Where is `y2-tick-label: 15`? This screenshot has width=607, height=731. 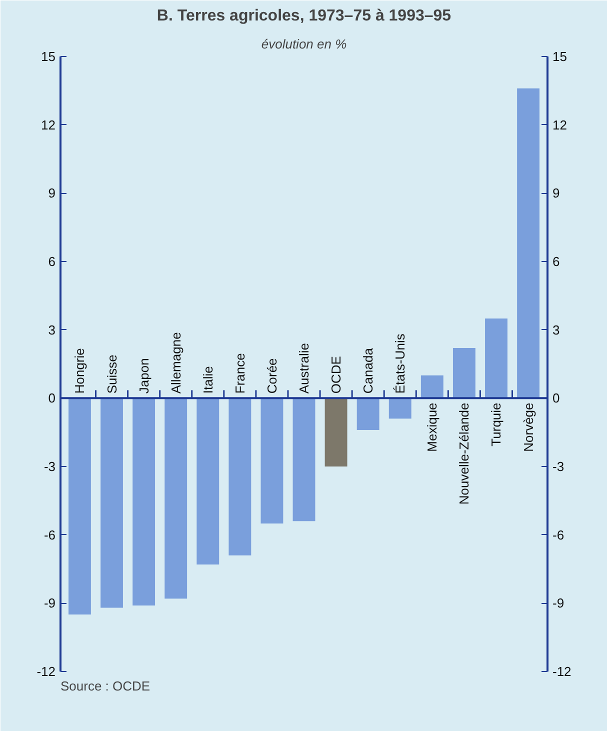 y2-tick-label: 15 is located at coordinates (559, 56).